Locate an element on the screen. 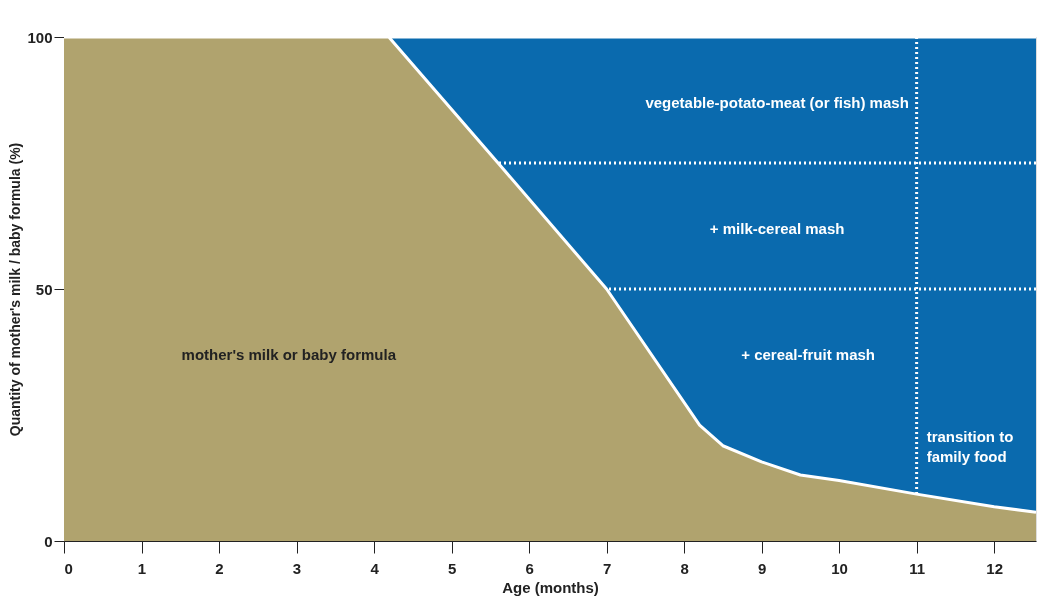 This screenshot has height=603, width=1038. x-tick-label: 1 is located at coordinates (142, 568).